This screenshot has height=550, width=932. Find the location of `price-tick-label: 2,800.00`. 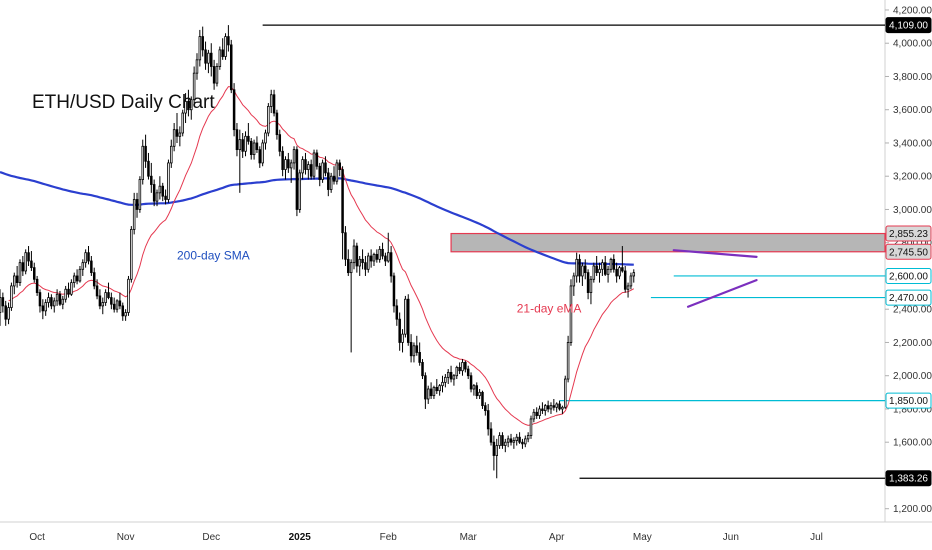

price-tick-label: 2,800.00 is located at coordinates (912, 243).